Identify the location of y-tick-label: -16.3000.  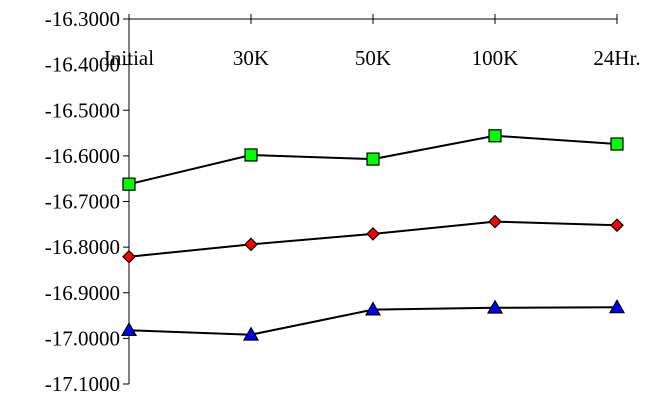
(82, 19).